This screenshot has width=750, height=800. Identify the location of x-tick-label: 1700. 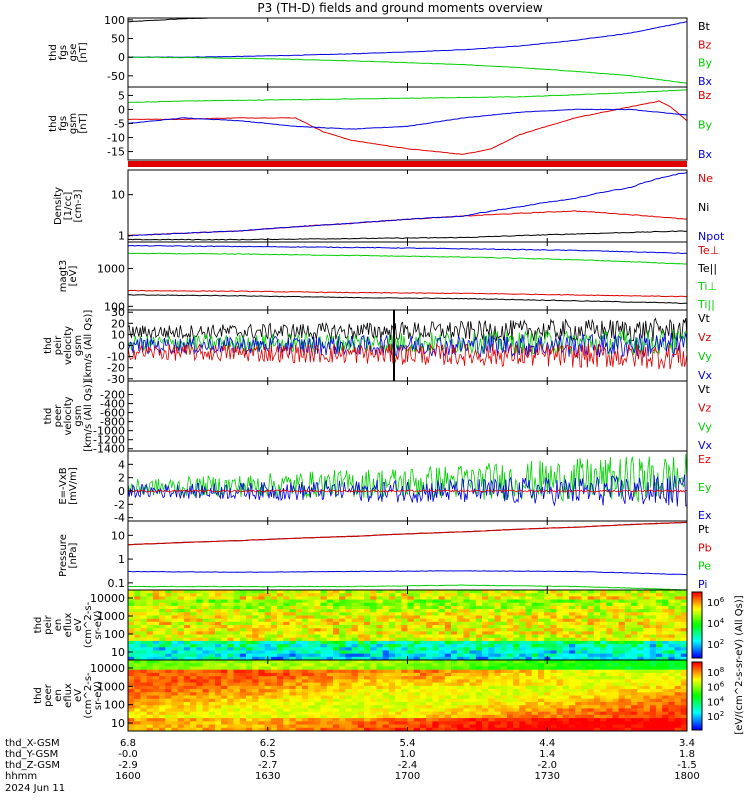
(407, 776).